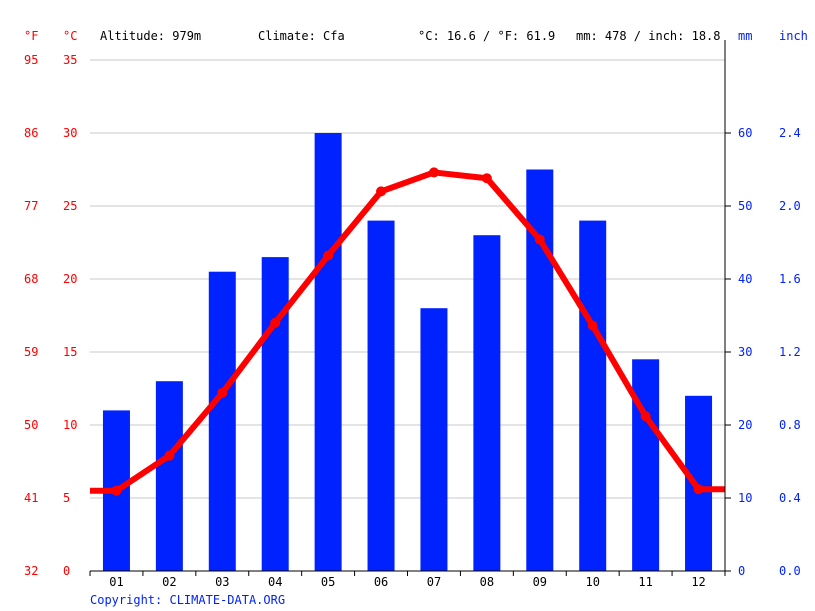  I want to click on tick-label-celsius: 35, so click(70, 60).